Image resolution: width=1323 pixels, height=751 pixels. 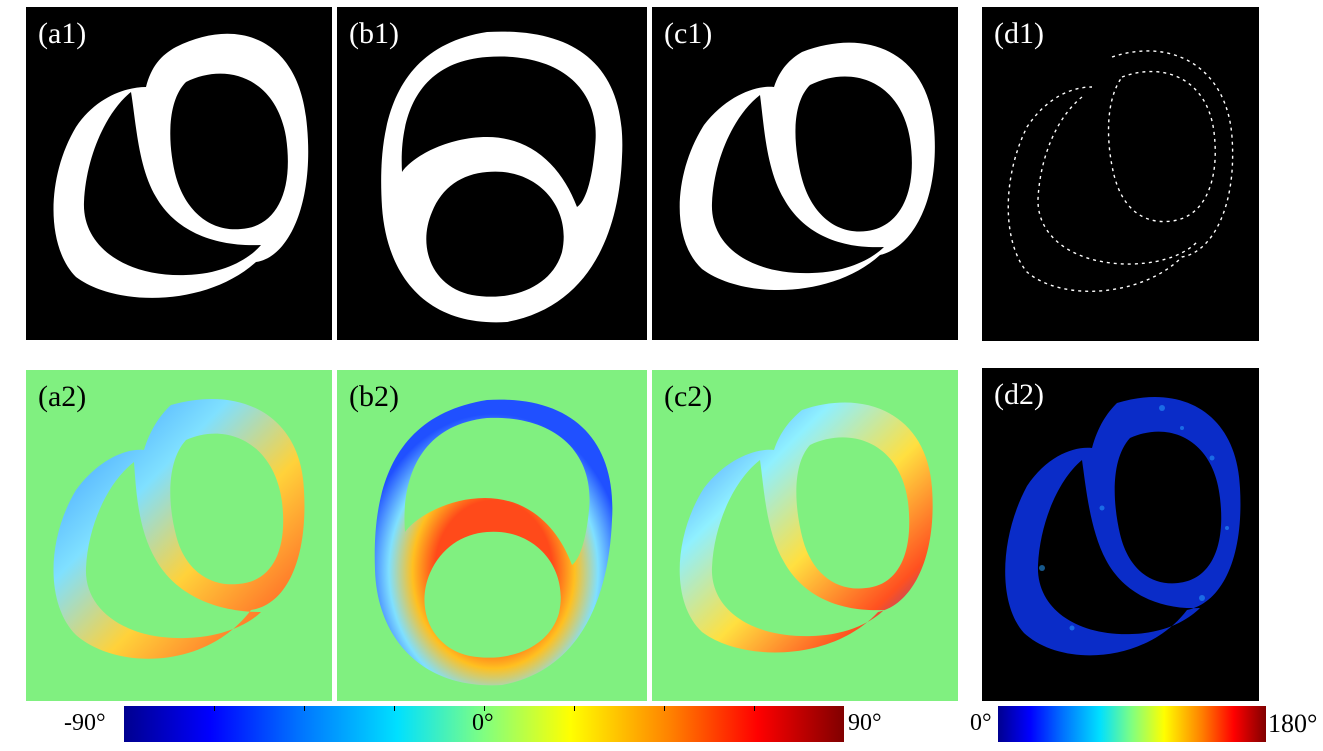 I want to click on panel-a1-label: (a1), so click(x=62, y=33).